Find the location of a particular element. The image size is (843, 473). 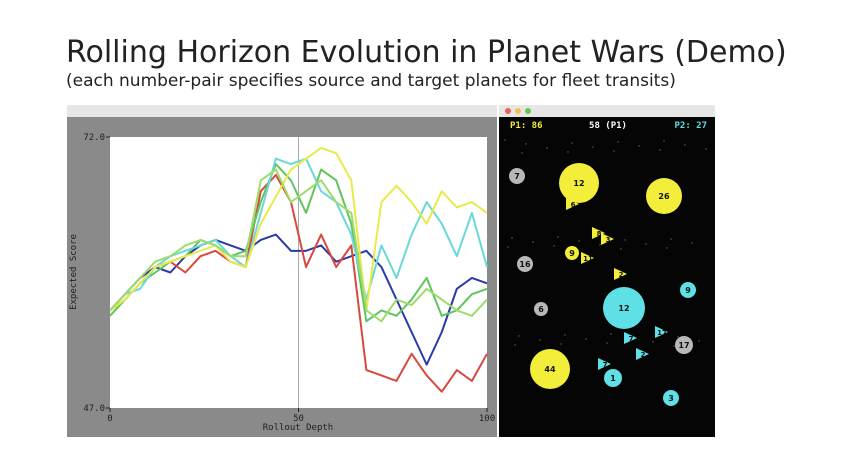

planet-label: 7 is located at coordinates (517, 176).